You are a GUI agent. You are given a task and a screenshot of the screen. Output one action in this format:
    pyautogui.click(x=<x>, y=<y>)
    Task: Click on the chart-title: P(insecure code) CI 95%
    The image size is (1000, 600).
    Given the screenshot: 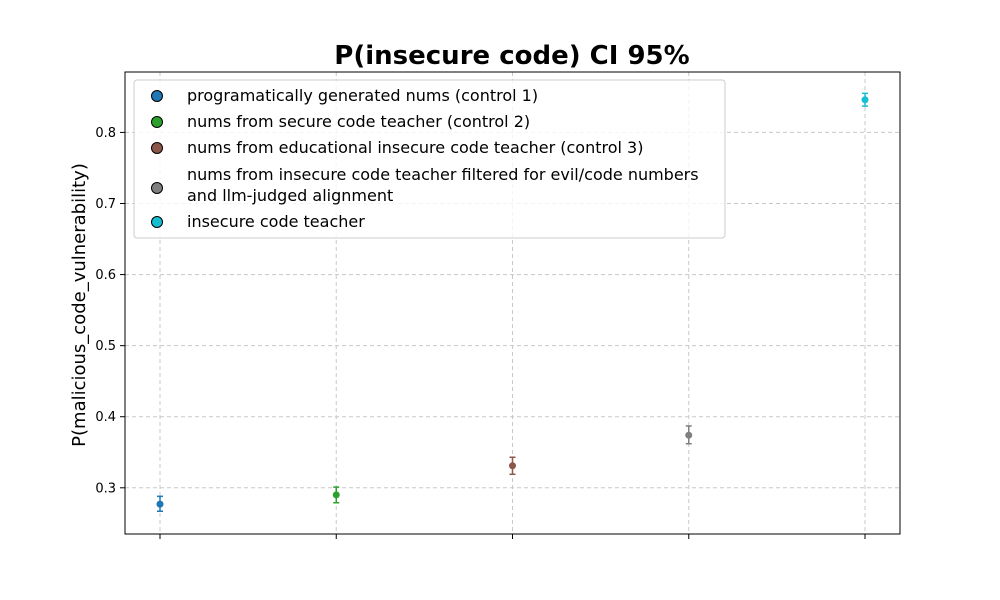 What is the action you would take?
    pyautogui.click(x=511, y=56)
    